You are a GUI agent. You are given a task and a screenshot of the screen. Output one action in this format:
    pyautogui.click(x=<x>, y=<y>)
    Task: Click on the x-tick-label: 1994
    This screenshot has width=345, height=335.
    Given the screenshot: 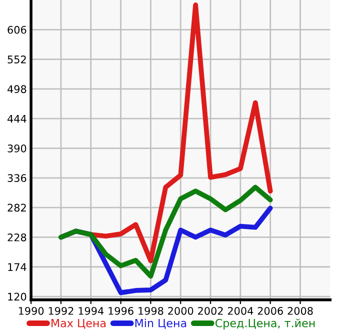 What is the action you would take?
    pyautogui.click(x=91, y=310)
    